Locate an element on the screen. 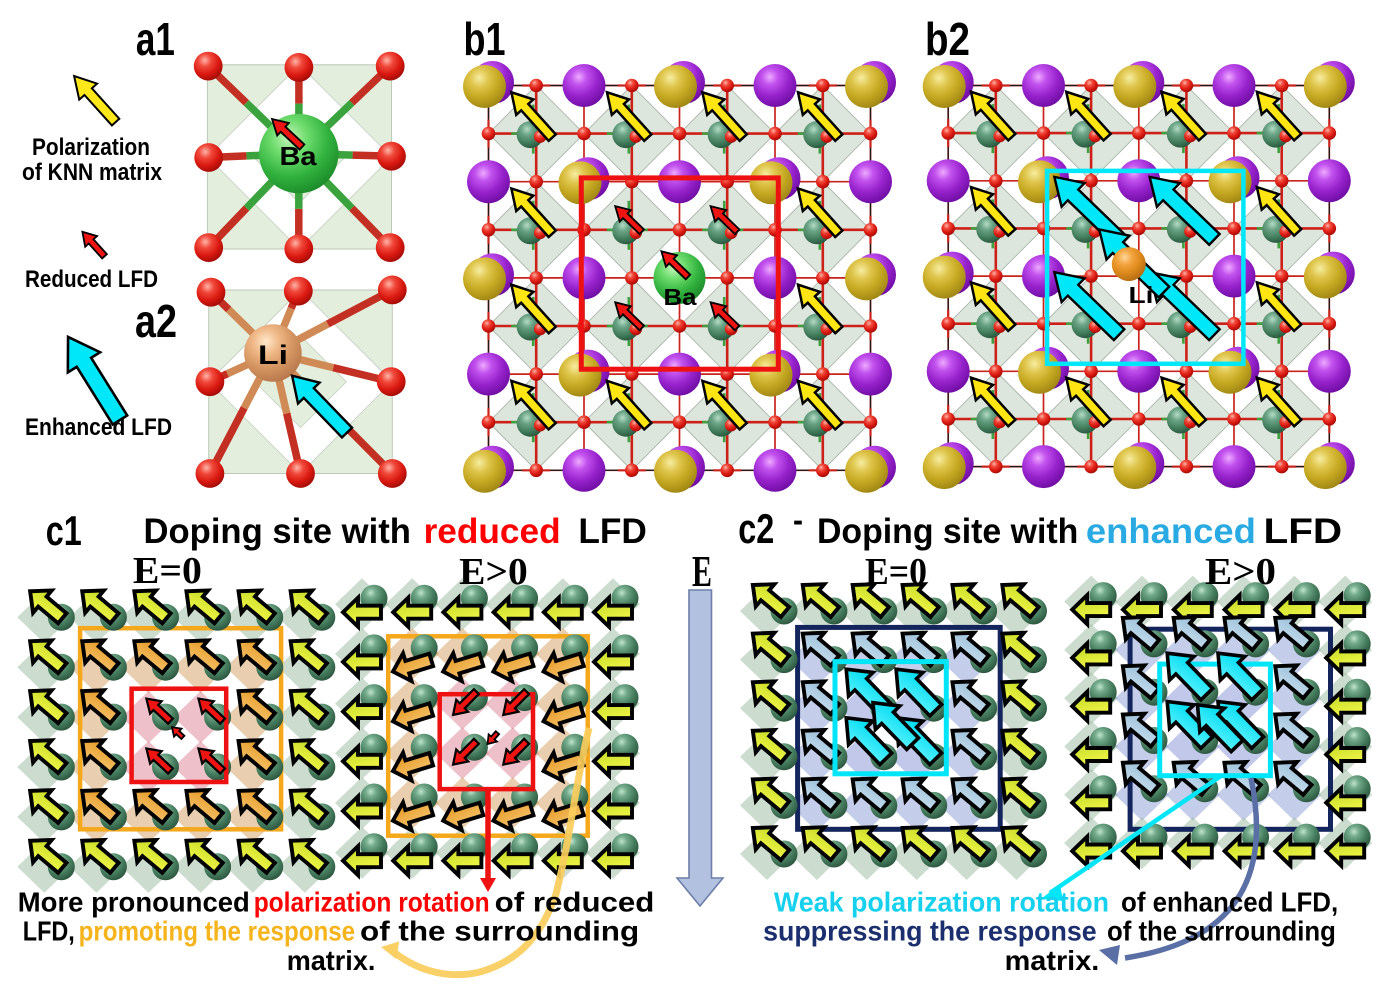 The width and height of the screenshot is (1380, 995). svg-text: promoting the response is located at coordinates (217, 931).